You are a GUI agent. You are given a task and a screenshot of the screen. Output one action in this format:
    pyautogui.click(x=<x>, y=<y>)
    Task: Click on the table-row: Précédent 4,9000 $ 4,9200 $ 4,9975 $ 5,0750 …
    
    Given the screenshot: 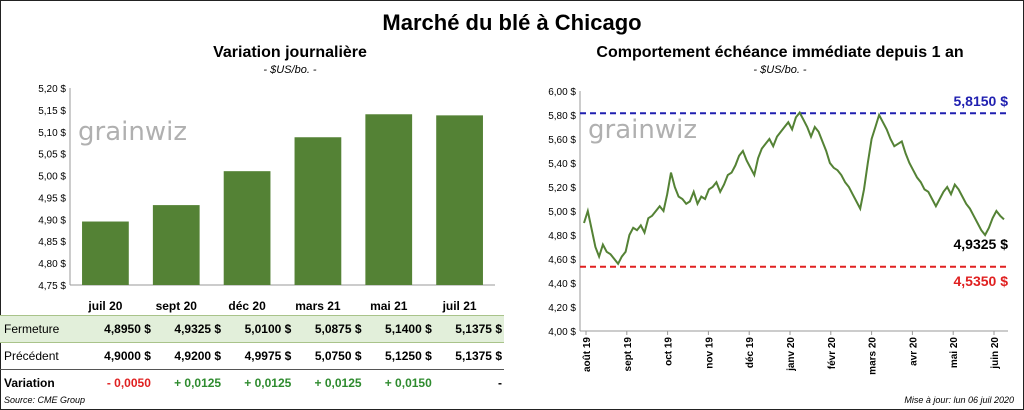 What is the action you would take?
    pyautogui.click(x=252, y=356)
    